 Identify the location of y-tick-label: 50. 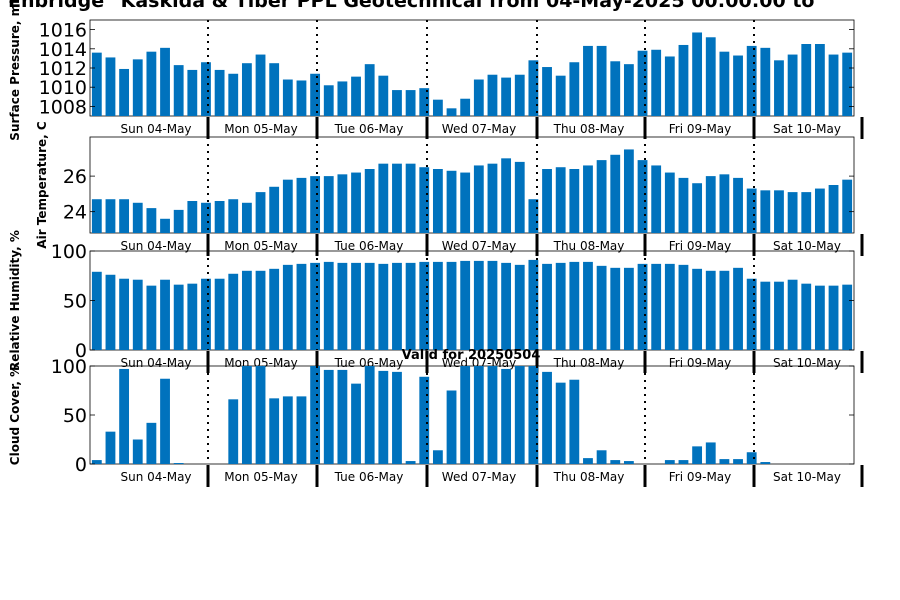
(75, 416).